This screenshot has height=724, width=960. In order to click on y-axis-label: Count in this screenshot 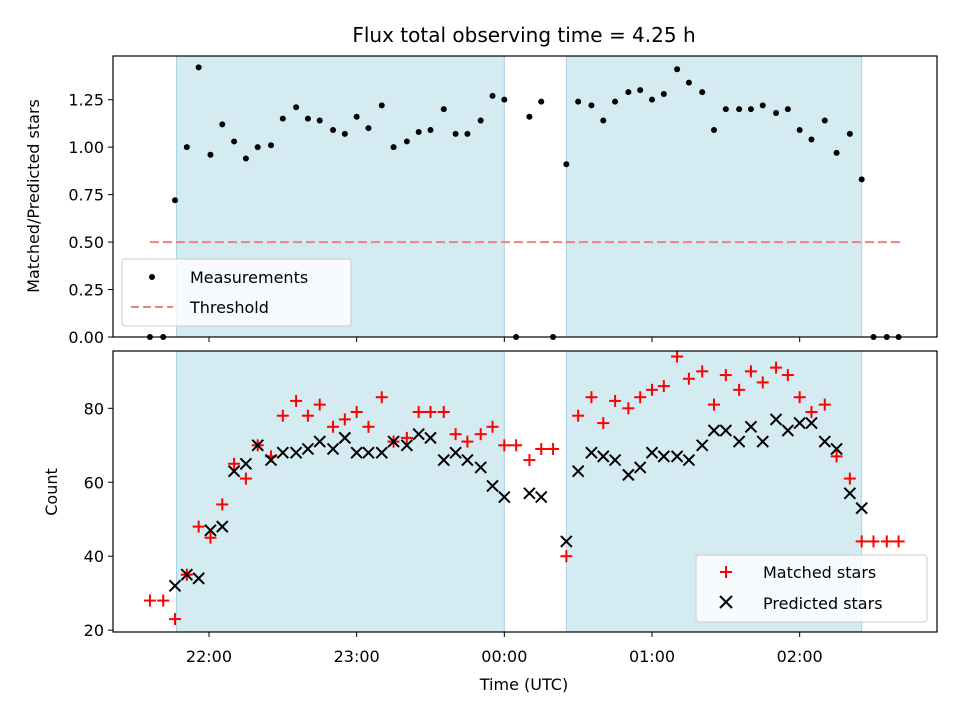, I will do `click(51, 492)`.